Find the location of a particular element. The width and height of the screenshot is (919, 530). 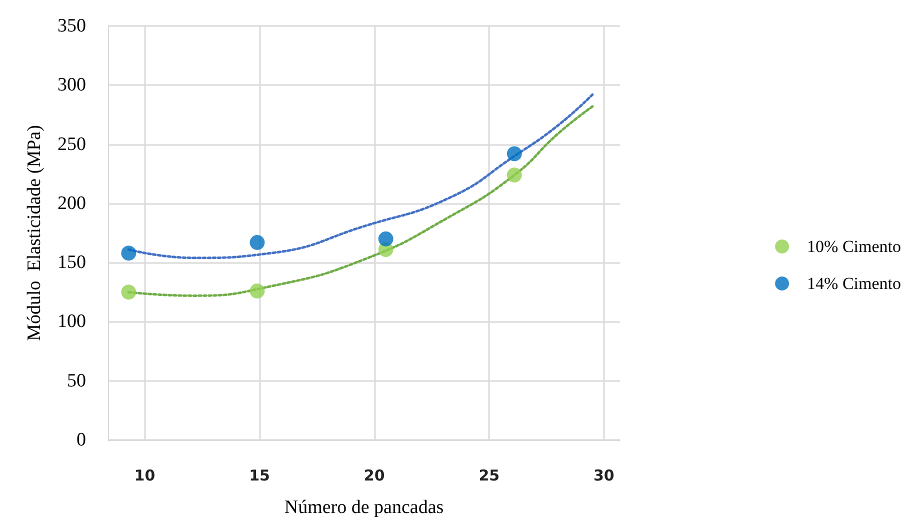

x-tick-label: 15 is located at coordinates (259, 475).